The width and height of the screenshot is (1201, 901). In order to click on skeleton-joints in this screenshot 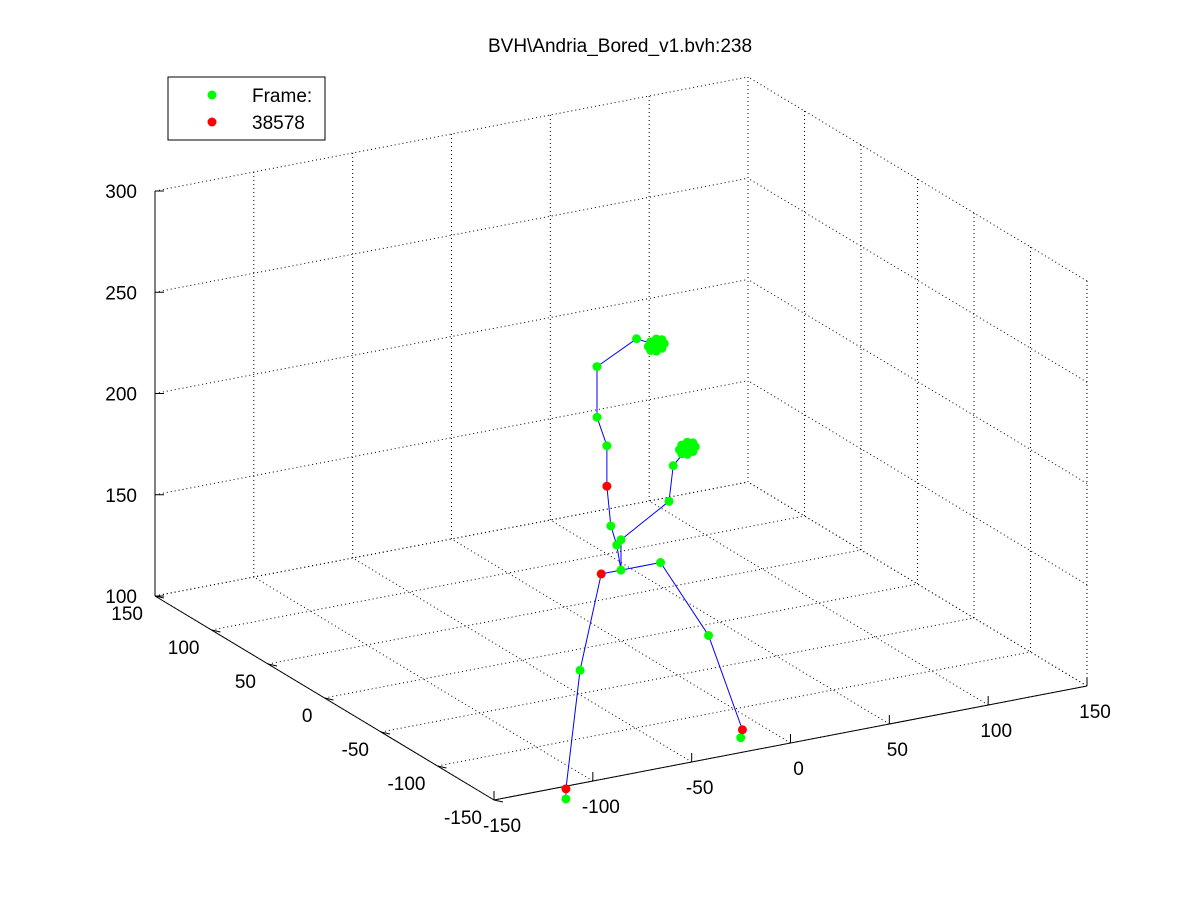, I will do `click(654, 569)`.